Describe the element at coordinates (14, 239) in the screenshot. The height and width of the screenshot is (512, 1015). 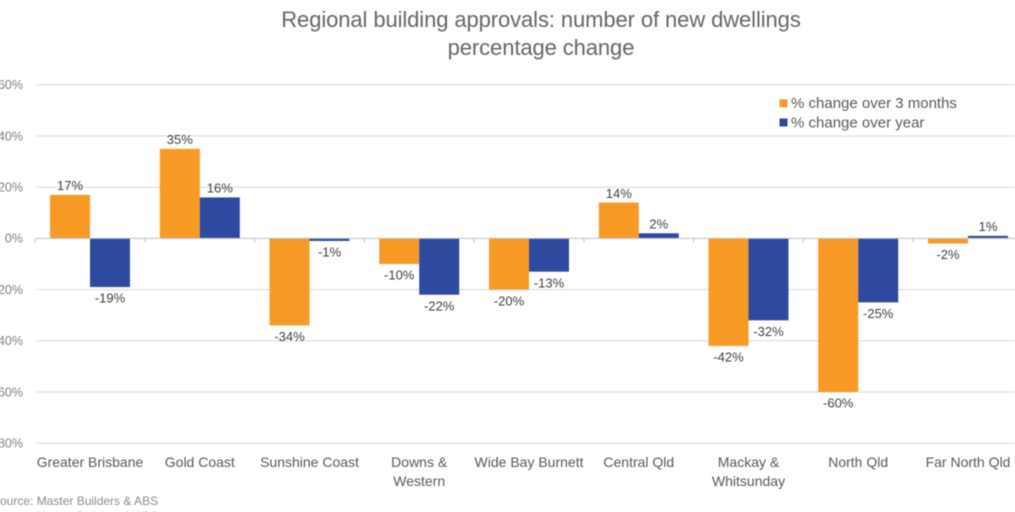
I see `svg-text: 0%` at that location.